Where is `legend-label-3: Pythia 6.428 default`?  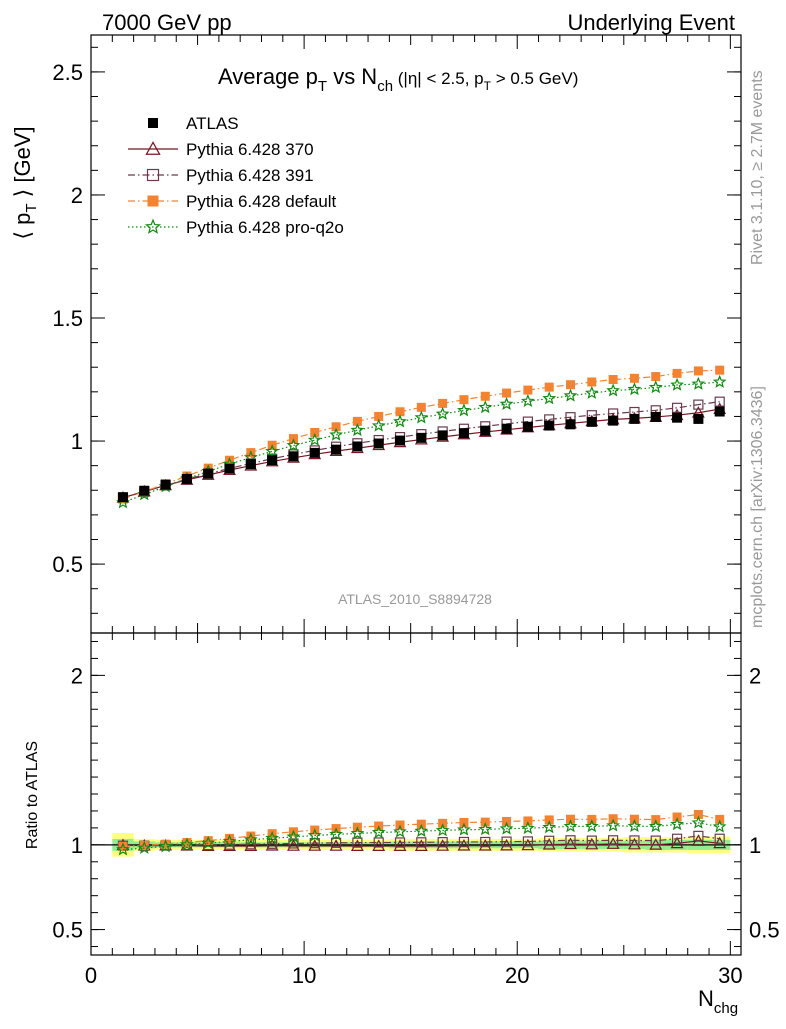
legend-label-3: Pythia 6.428 default is located at coordinates (261, 201).